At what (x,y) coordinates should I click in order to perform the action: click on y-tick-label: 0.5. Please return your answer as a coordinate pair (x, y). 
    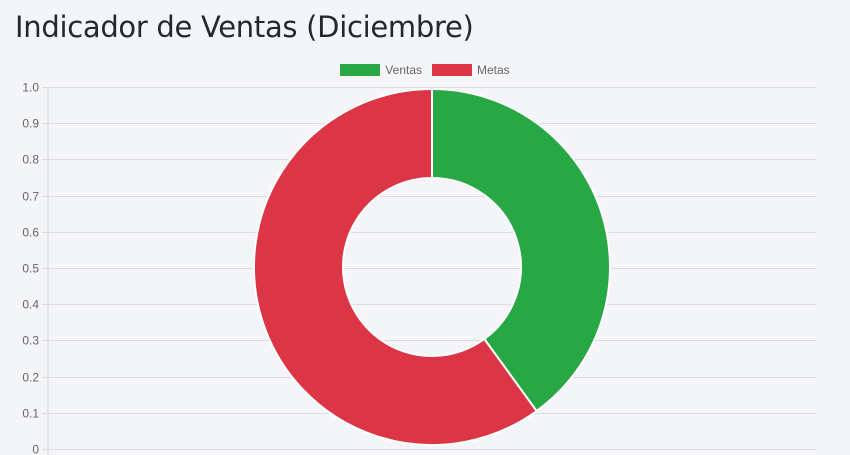
    Looking at the image, I should click on (30, 269).